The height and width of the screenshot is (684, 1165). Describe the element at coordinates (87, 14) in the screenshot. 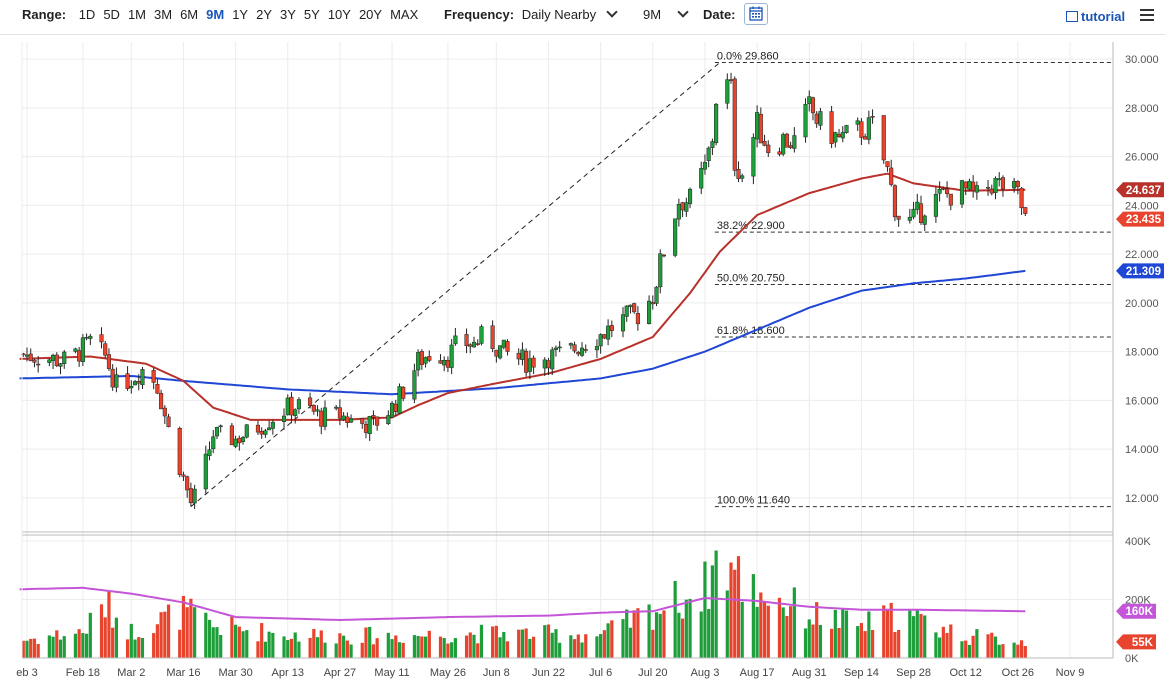

I see `range-button-1d: 1D` at that location.